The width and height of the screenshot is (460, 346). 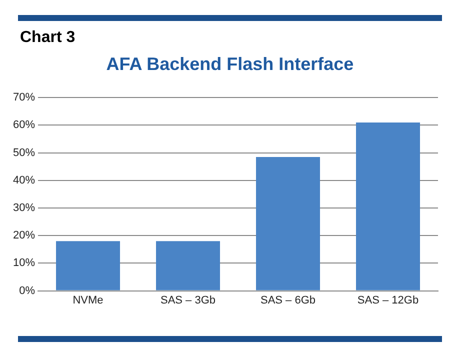 I want to click on x-tick-label: SAS – 12Gb, so click(x=388, y=300).